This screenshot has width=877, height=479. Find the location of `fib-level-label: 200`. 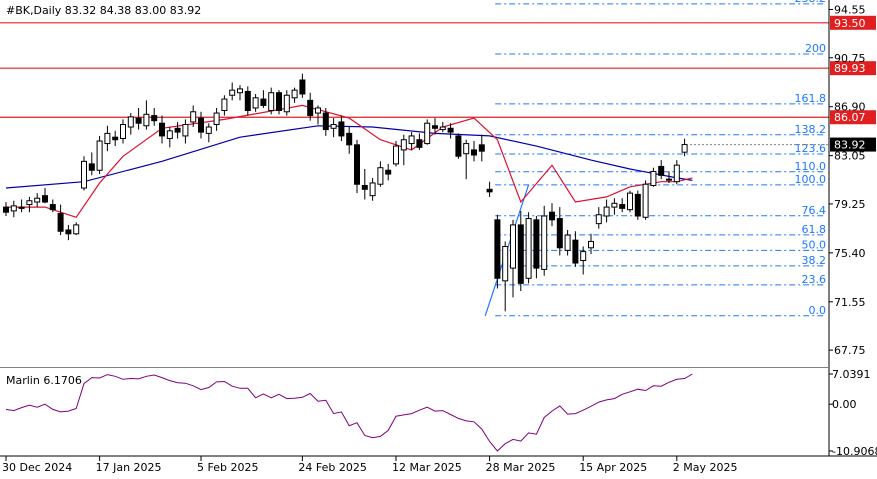

fib-level-label: 200 is located at coordinates (815, 48).